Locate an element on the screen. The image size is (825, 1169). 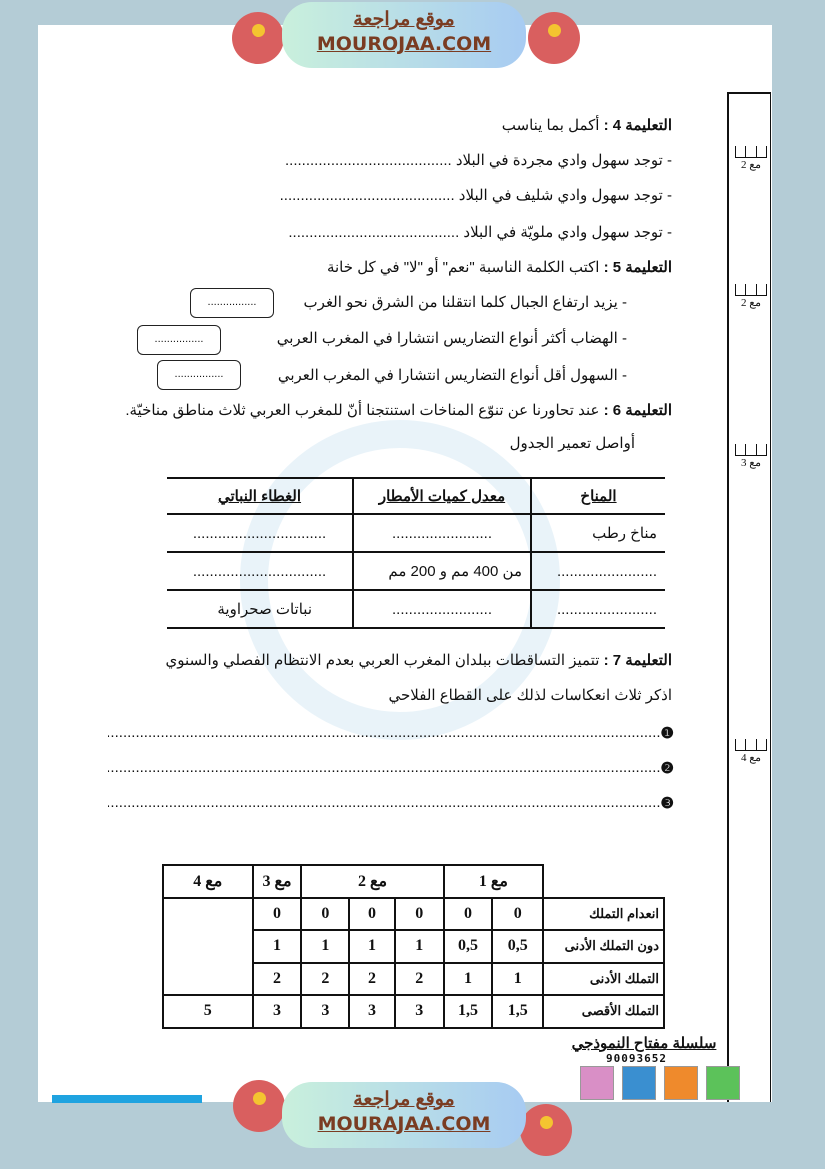
instruction6-sub: أواصل تعمير الجدول is located at coordinates (572, 443).